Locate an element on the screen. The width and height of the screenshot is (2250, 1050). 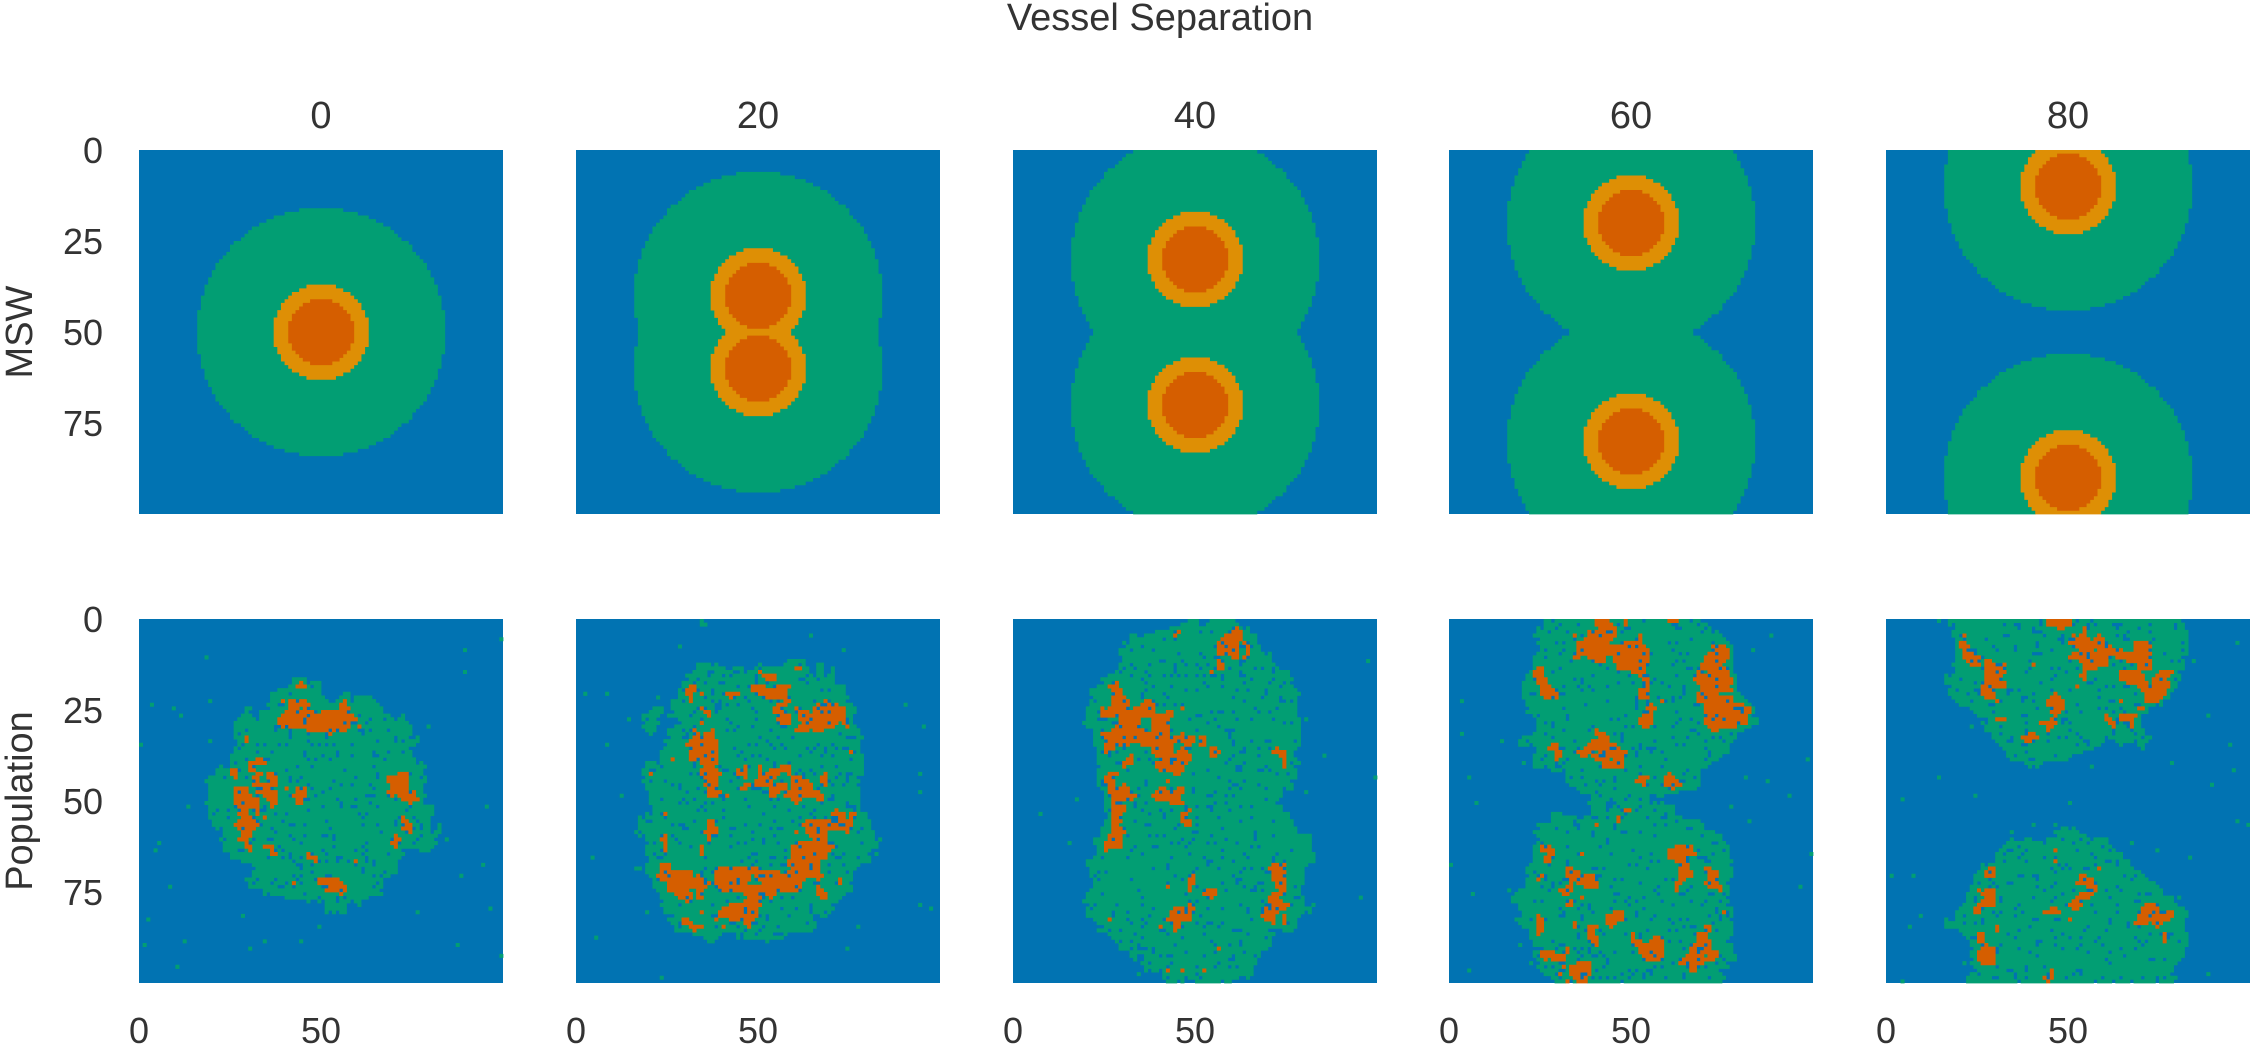
row-label-msw: MSW is located at coordinates (20, 331).